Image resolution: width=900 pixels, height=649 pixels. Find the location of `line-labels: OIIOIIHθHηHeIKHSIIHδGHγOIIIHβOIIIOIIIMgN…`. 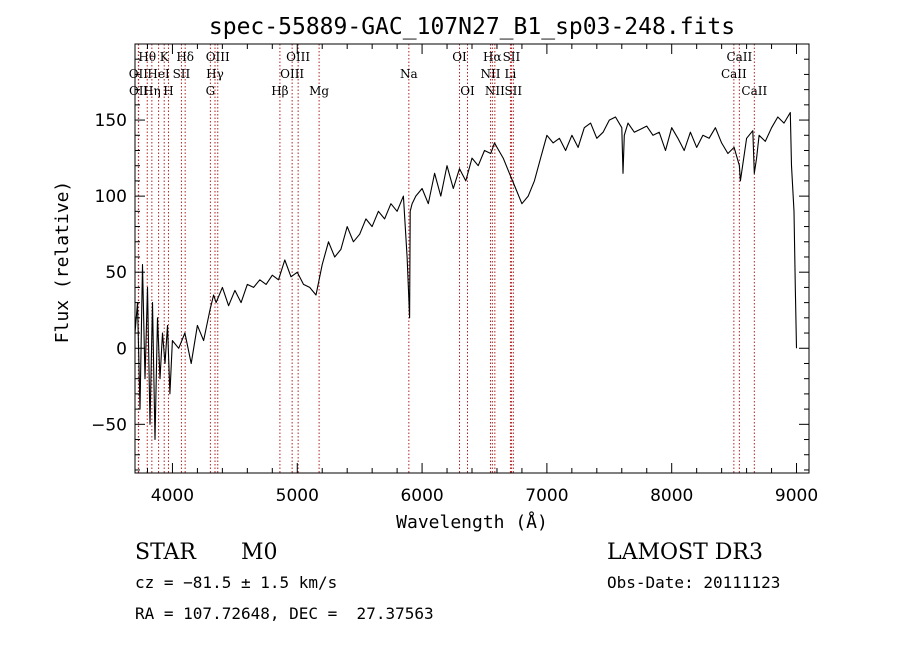

line-labels: OIIOIIHθHηHeIKHSIIHδGHγOIIIHβOIIIOIIIMgN… is located at coordinates (448, 74).